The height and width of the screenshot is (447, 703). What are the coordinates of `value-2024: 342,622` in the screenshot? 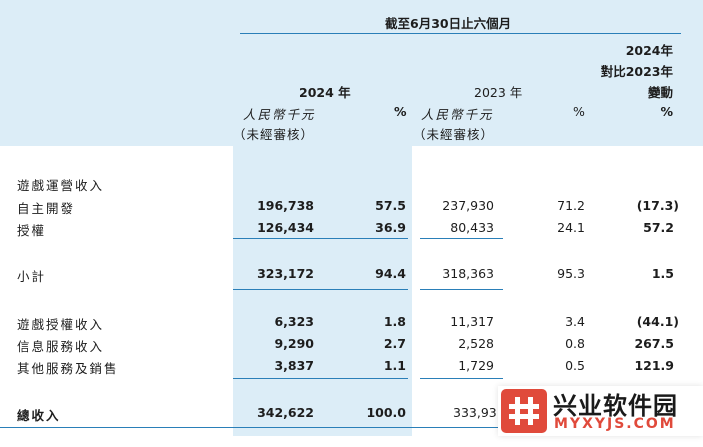 It's located at (285, 412).